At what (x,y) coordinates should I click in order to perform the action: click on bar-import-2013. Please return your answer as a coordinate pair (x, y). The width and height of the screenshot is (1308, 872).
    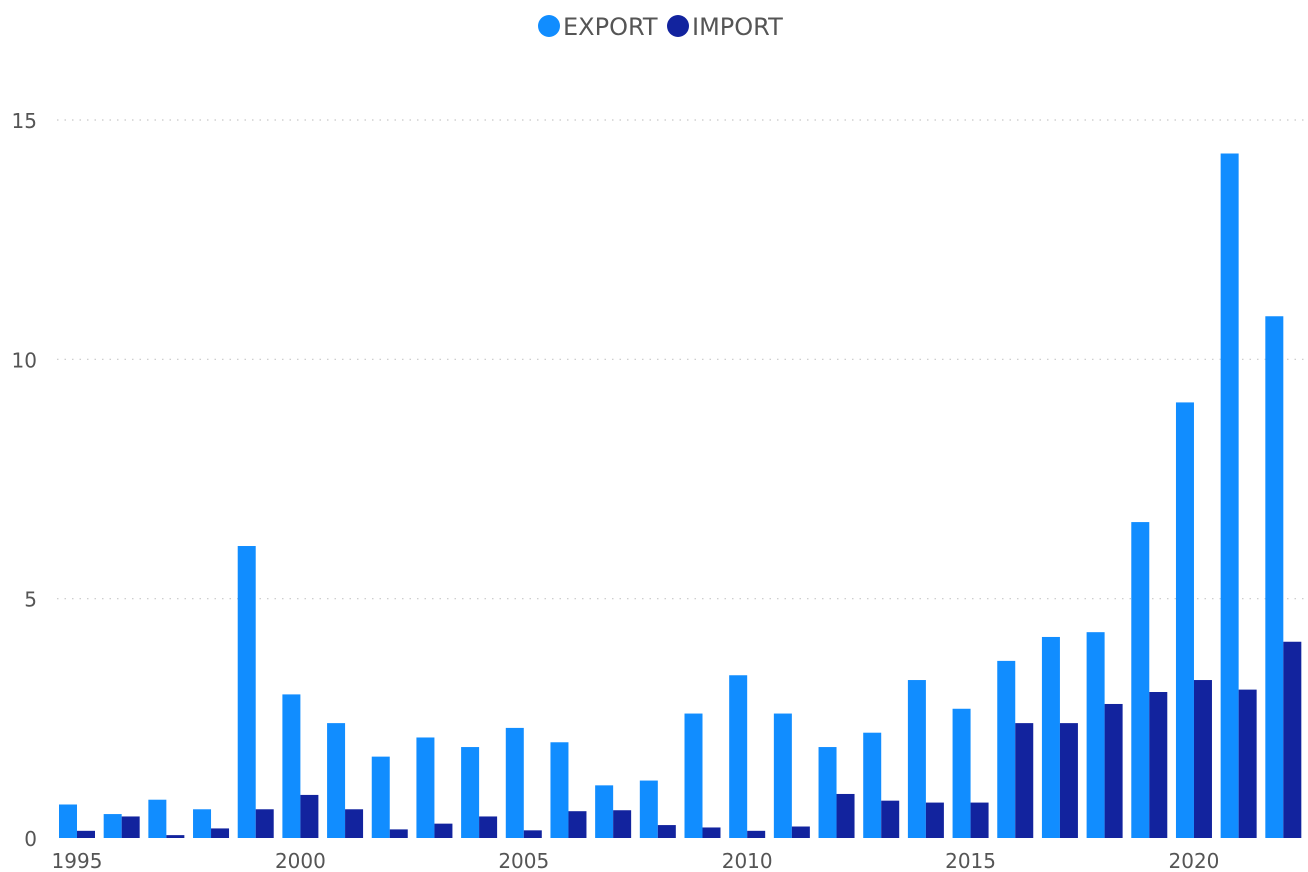
    Looking at the image, I should click on (890, 819).